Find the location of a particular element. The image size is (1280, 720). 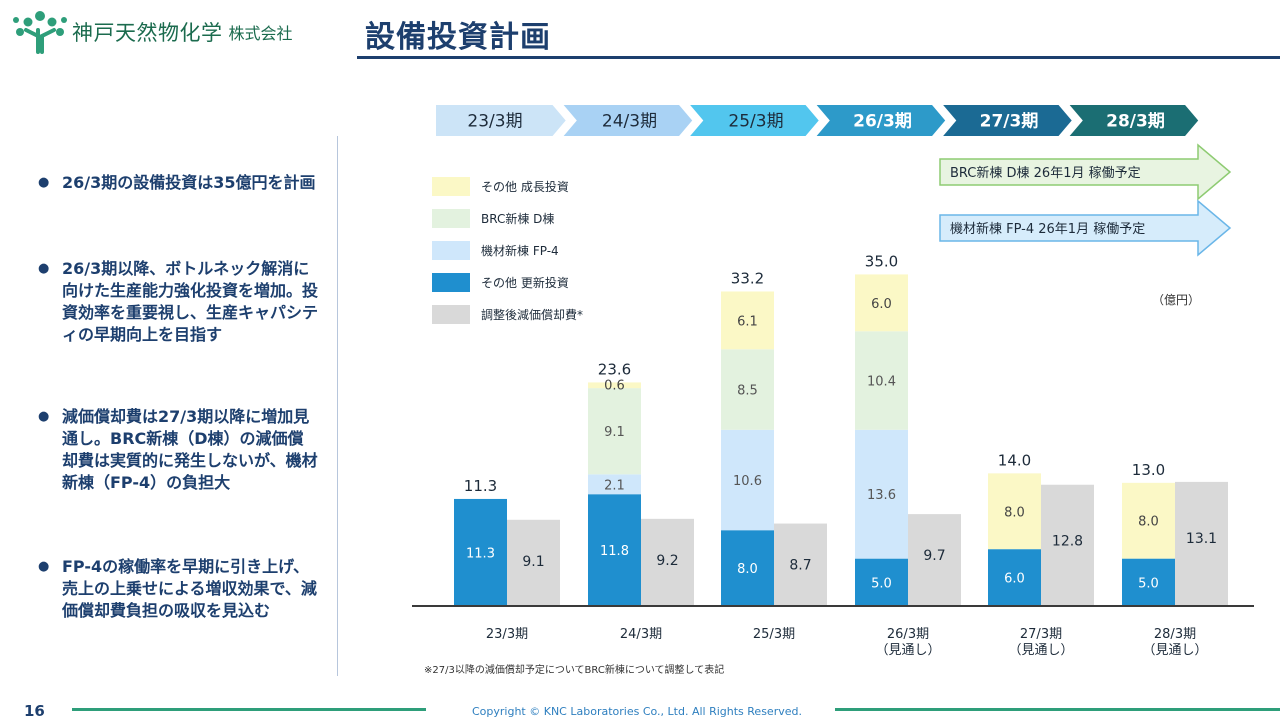

chart-footnote: ※27/3以降の減価償却予定についてBRC新棟について調整して表記 is located at coordinates (574, 669).